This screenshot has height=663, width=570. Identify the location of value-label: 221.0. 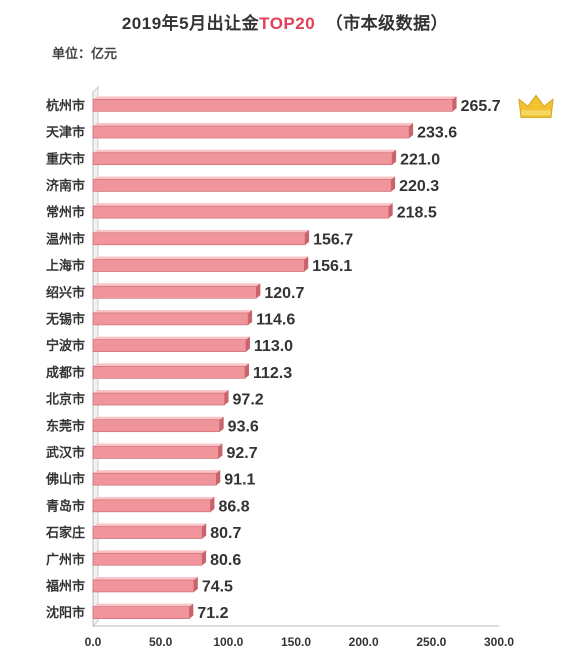
(420, 159).